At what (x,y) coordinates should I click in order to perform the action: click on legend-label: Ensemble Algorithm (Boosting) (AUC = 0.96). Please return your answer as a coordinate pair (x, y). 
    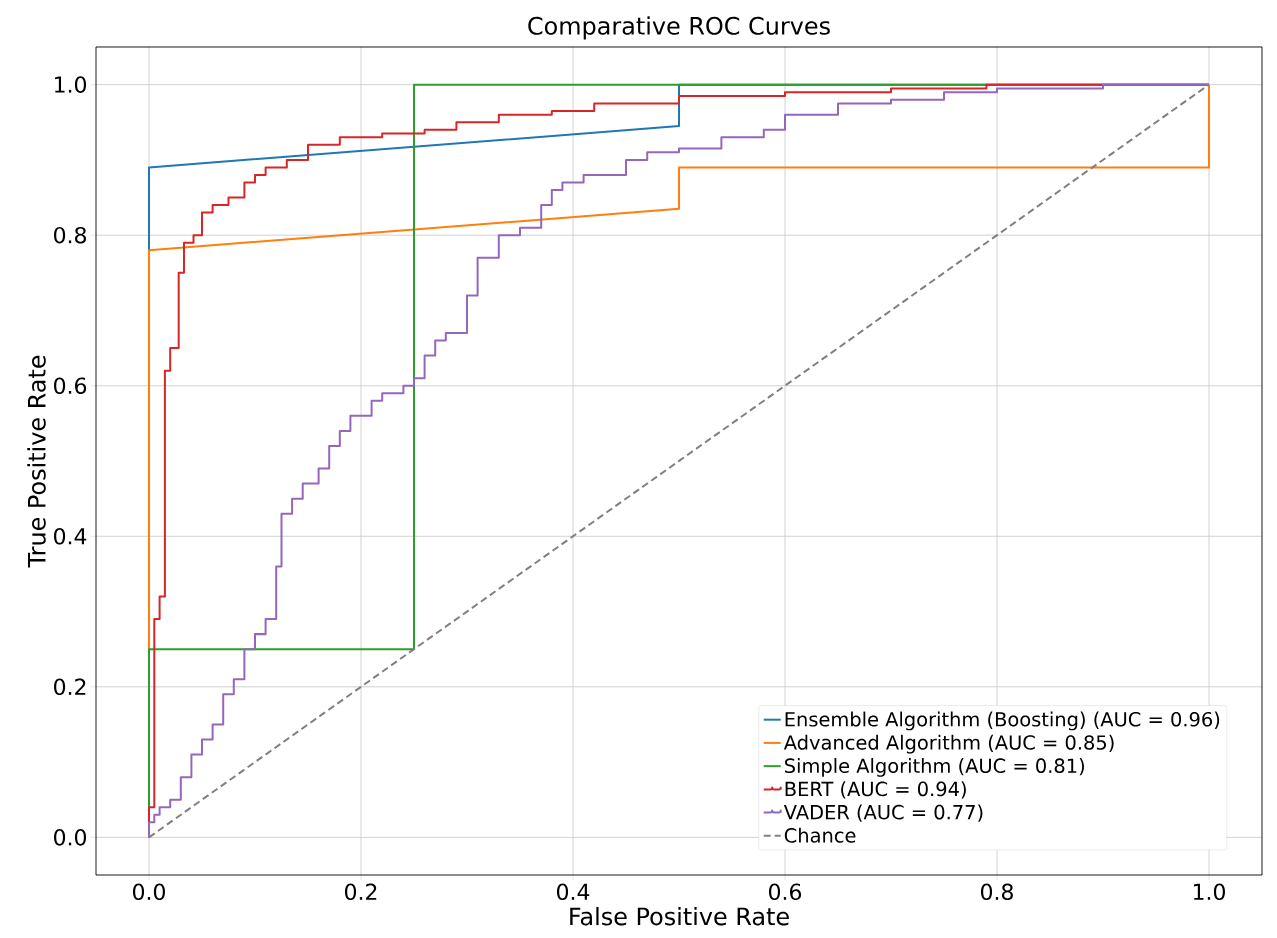
    Looking at the image, I should click on (1002, 721).